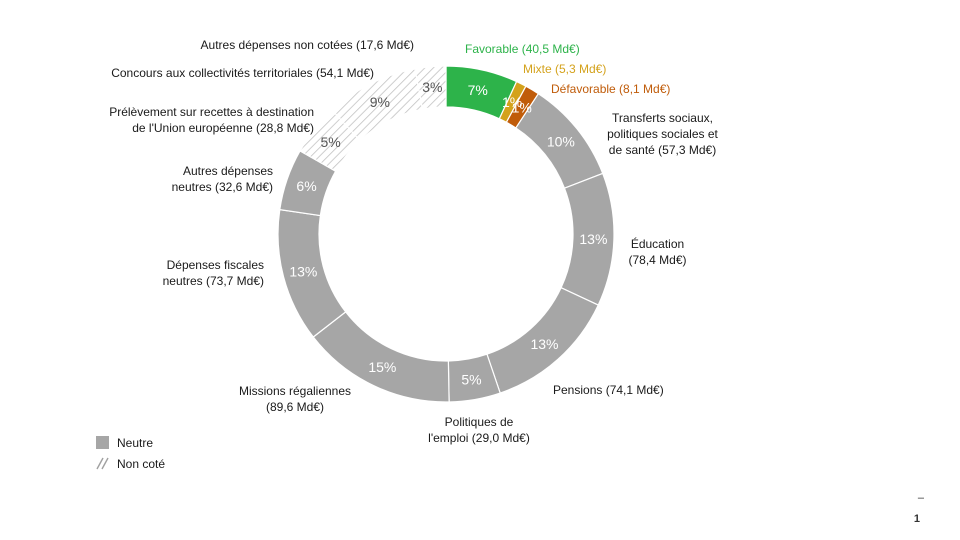  Describe the element at coordinates (657, 252) in the screenshot. I see `slice-category-label: Éducation (78,4 Md€)` at that location.